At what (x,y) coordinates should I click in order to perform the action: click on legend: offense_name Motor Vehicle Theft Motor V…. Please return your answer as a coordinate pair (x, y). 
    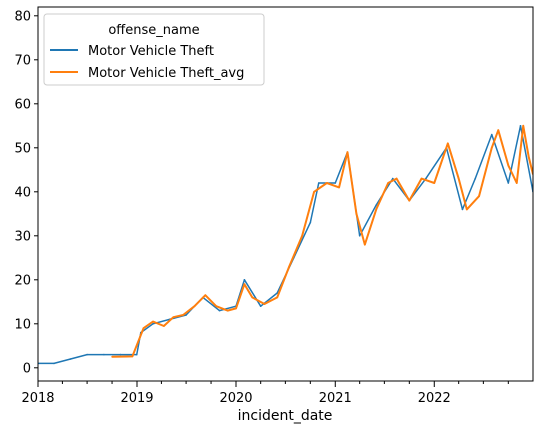
    Looking at the image, I should click on (154, 49).